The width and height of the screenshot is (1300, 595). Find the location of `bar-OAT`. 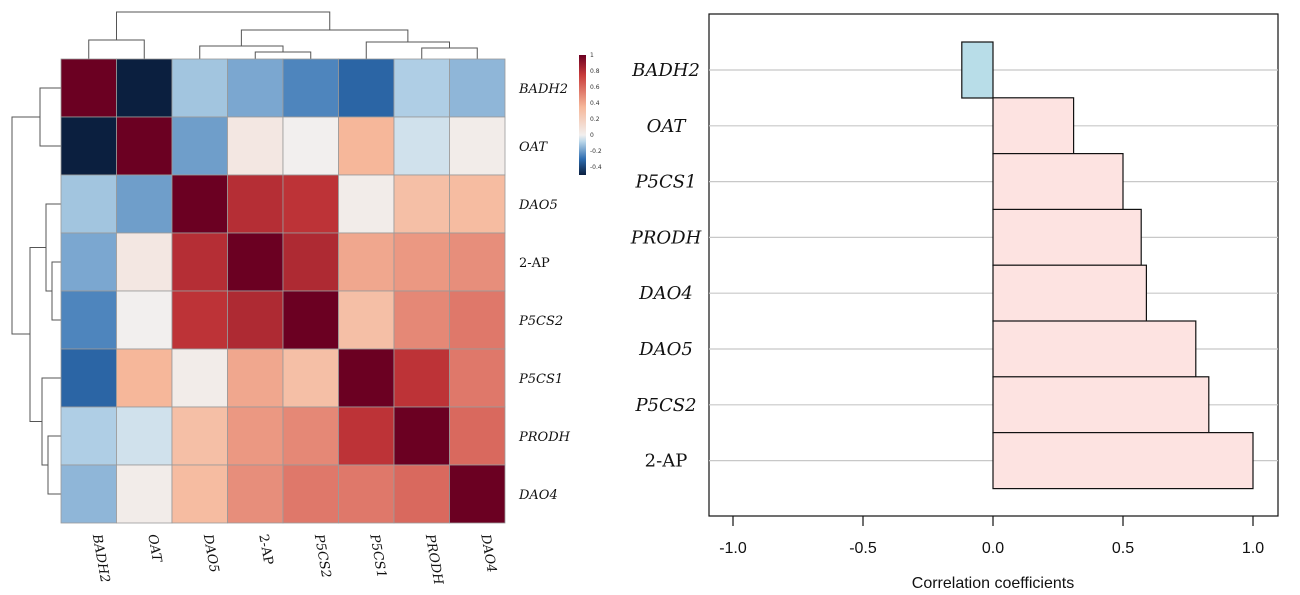

bar-OAT is located at coordinates (1033, 126).